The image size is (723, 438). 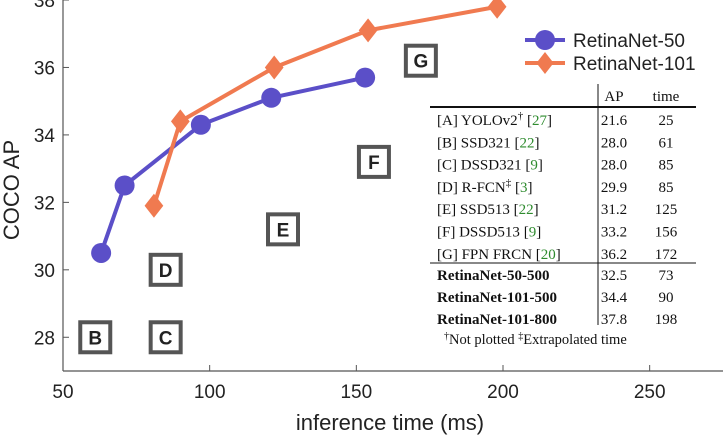 What do you see at coordinates (44, 271) in the screenshot?
I see `y-tick-label: 30` at bounding box center [44, 271].